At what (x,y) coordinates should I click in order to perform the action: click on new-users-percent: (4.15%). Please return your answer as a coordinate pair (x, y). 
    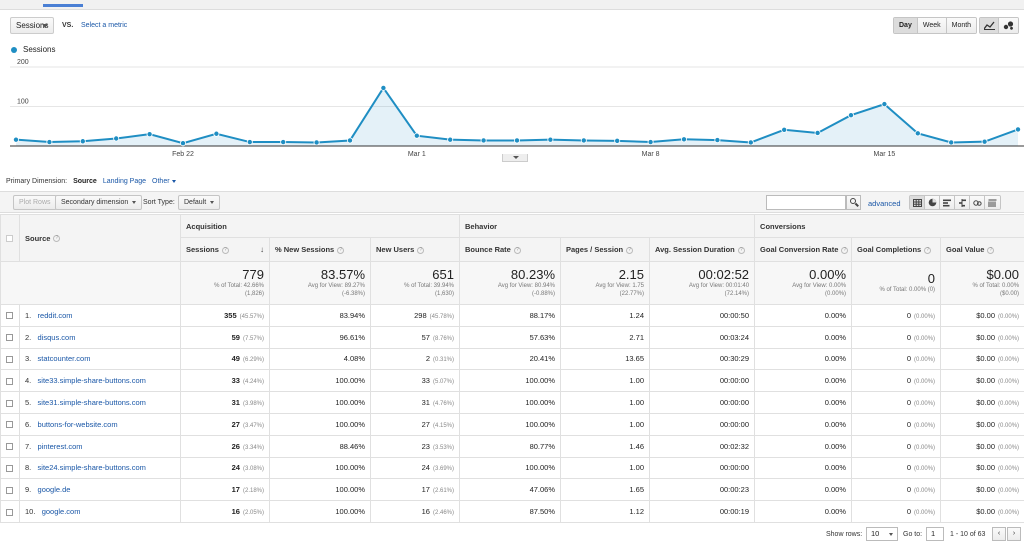
    Looking at the image, I should click on (443, 425).